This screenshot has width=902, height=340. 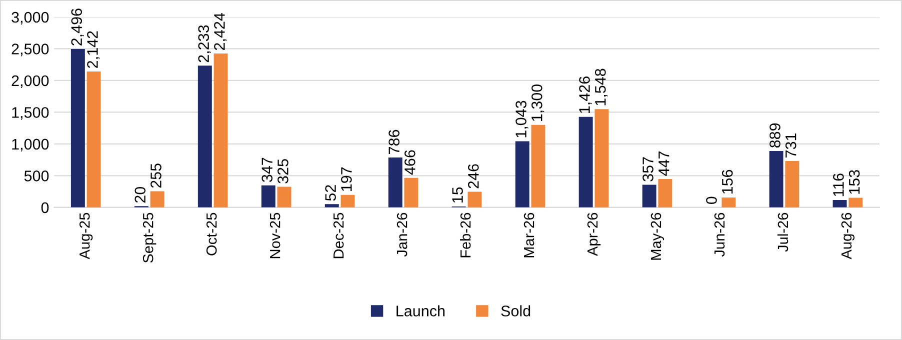 What do you see at coordinates (267, 170) in the screenshot?
I see `data-label: 347` at bounding box center [267, 170].